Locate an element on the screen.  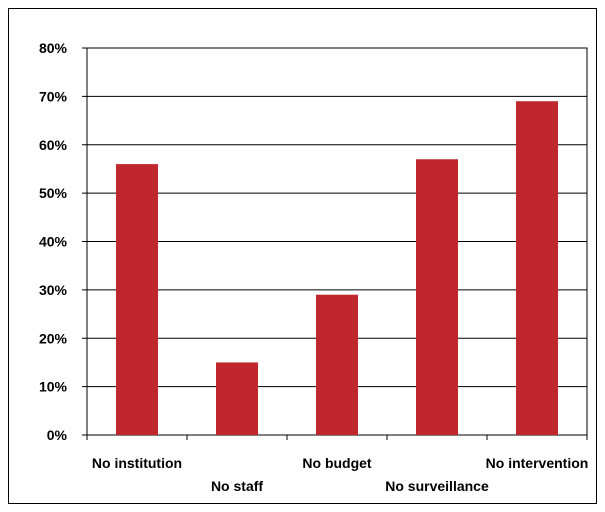
y-tick-label: 60% is located at coordinates (53, 145).